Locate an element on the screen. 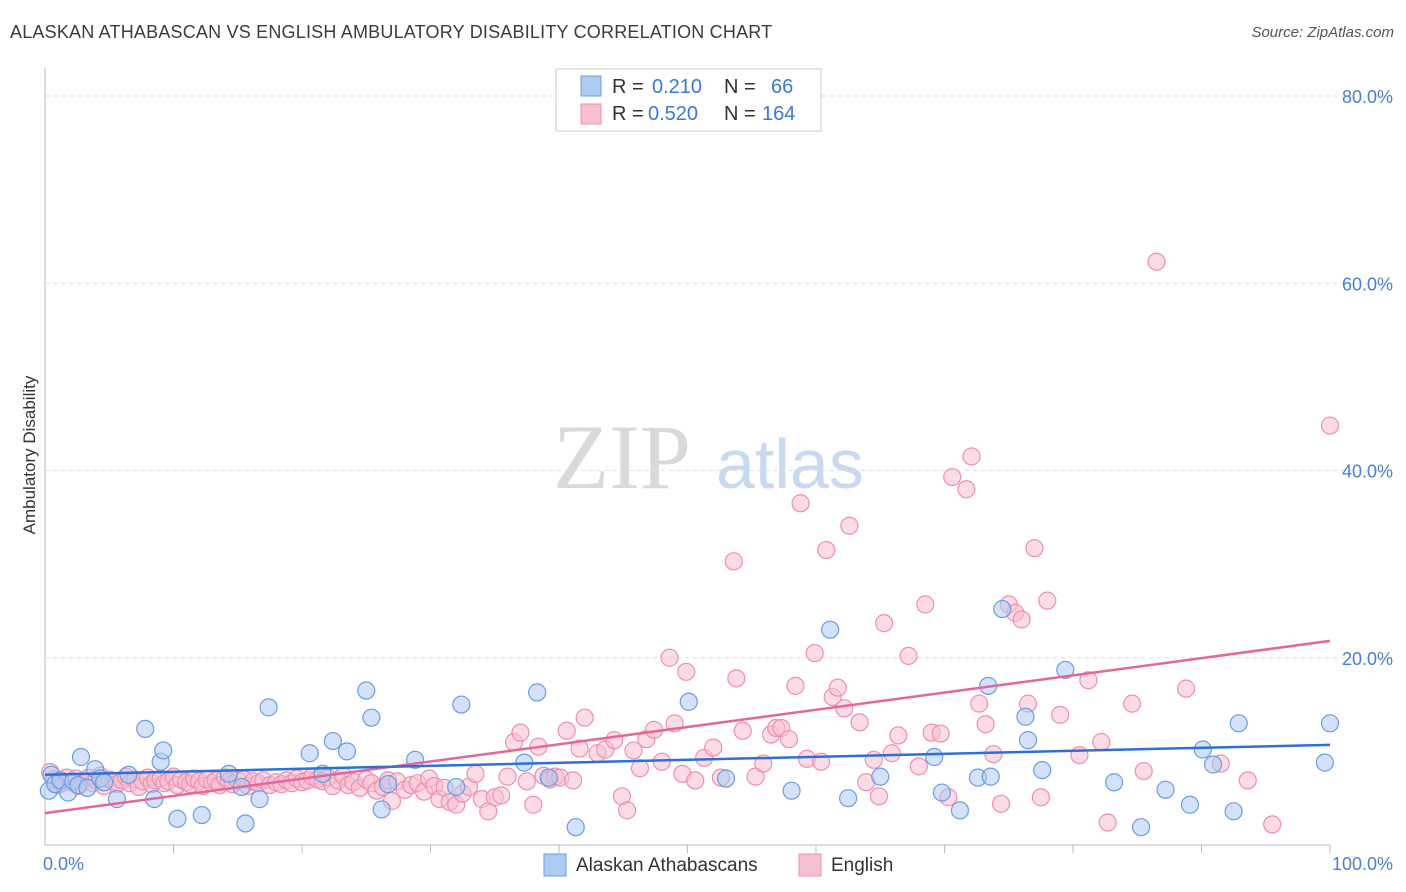 This screenshot has height=892, width=1406. legend-swatch-pink is located at coordinates (591, 114).